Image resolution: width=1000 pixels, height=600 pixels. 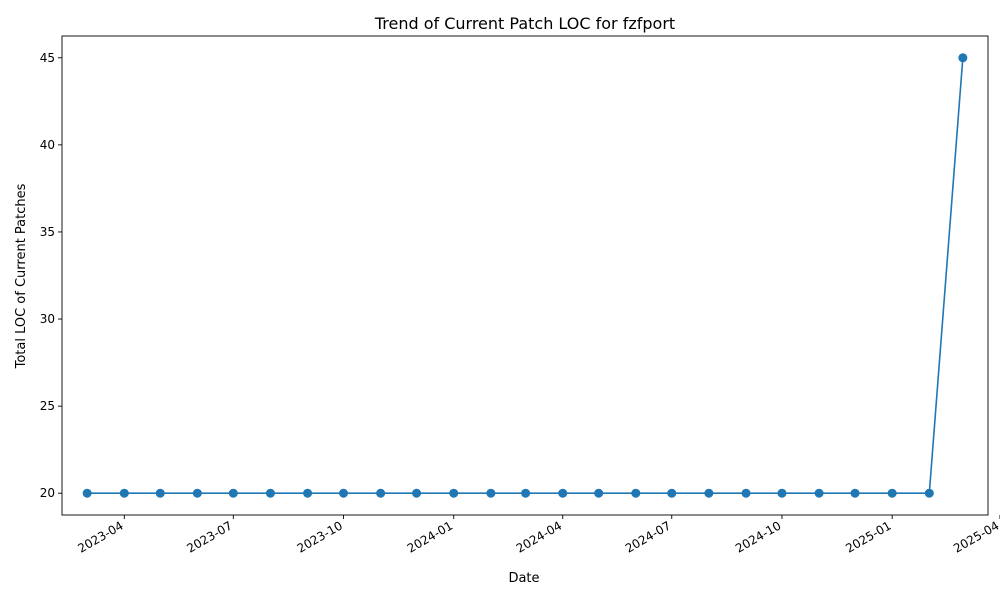 What do you see at coordinates (47, 406) in the screenshot?
I see `y-tick-label: 25` at bounding box center [47, 406].